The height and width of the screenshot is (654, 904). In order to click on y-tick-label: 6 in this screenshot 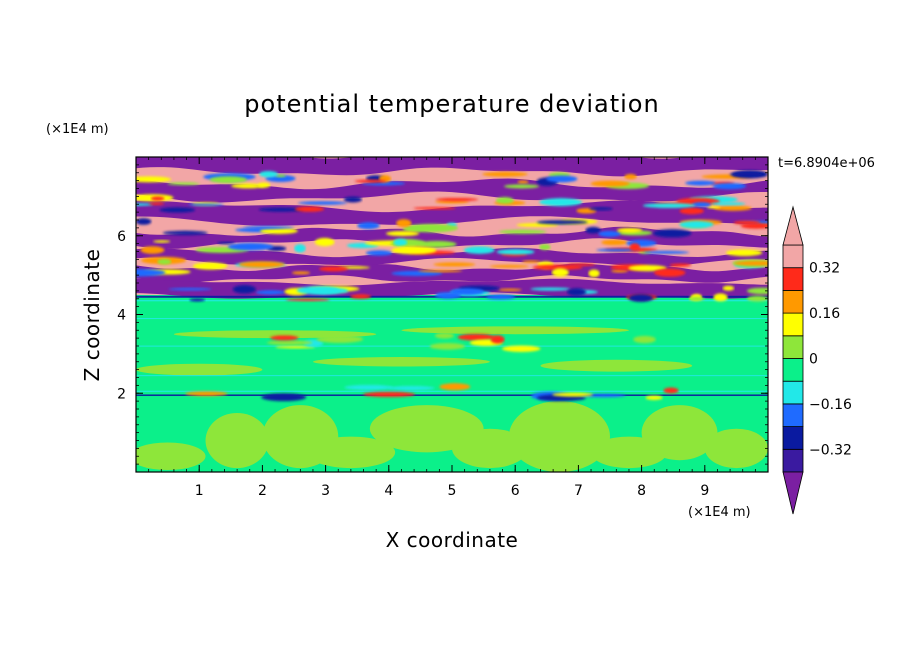, I will do `click(121, 237)`.